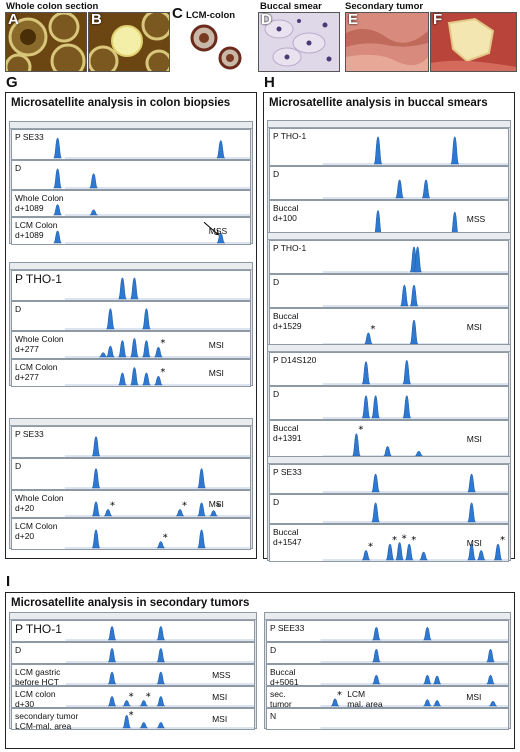 The width and height of the screenshot is (520, 752). I want to click on arrow-icon, so click(211, 228).